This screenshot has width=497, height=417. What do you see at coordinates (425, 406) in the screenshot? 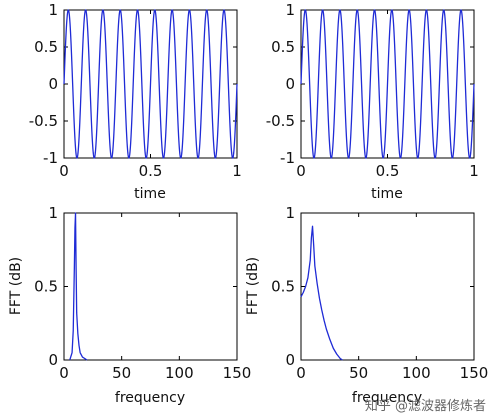
I see `watermark: 知乎 @滤波器修炼者` at bounding box center [425, 406].